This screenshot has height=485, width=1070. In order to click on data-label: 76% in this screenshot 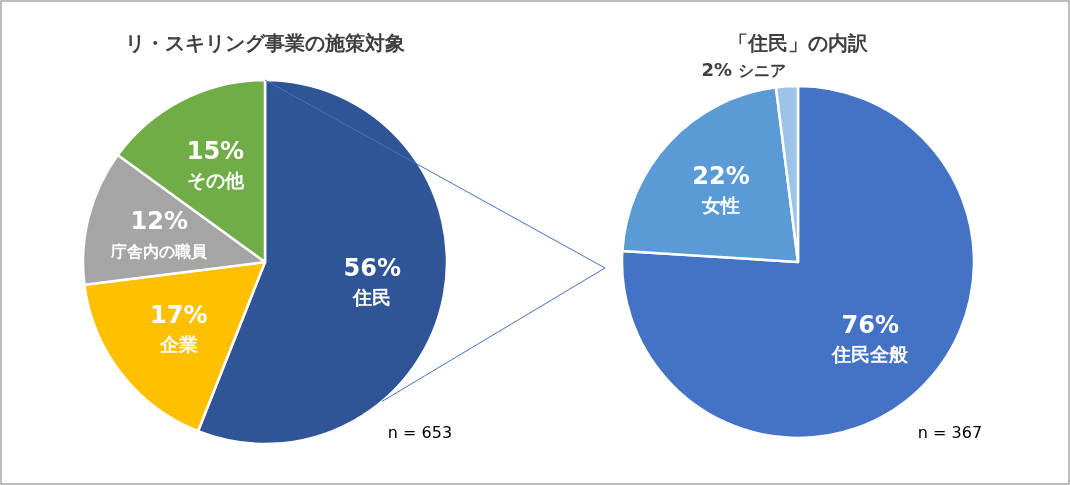, I will do `click(870, 324)`.